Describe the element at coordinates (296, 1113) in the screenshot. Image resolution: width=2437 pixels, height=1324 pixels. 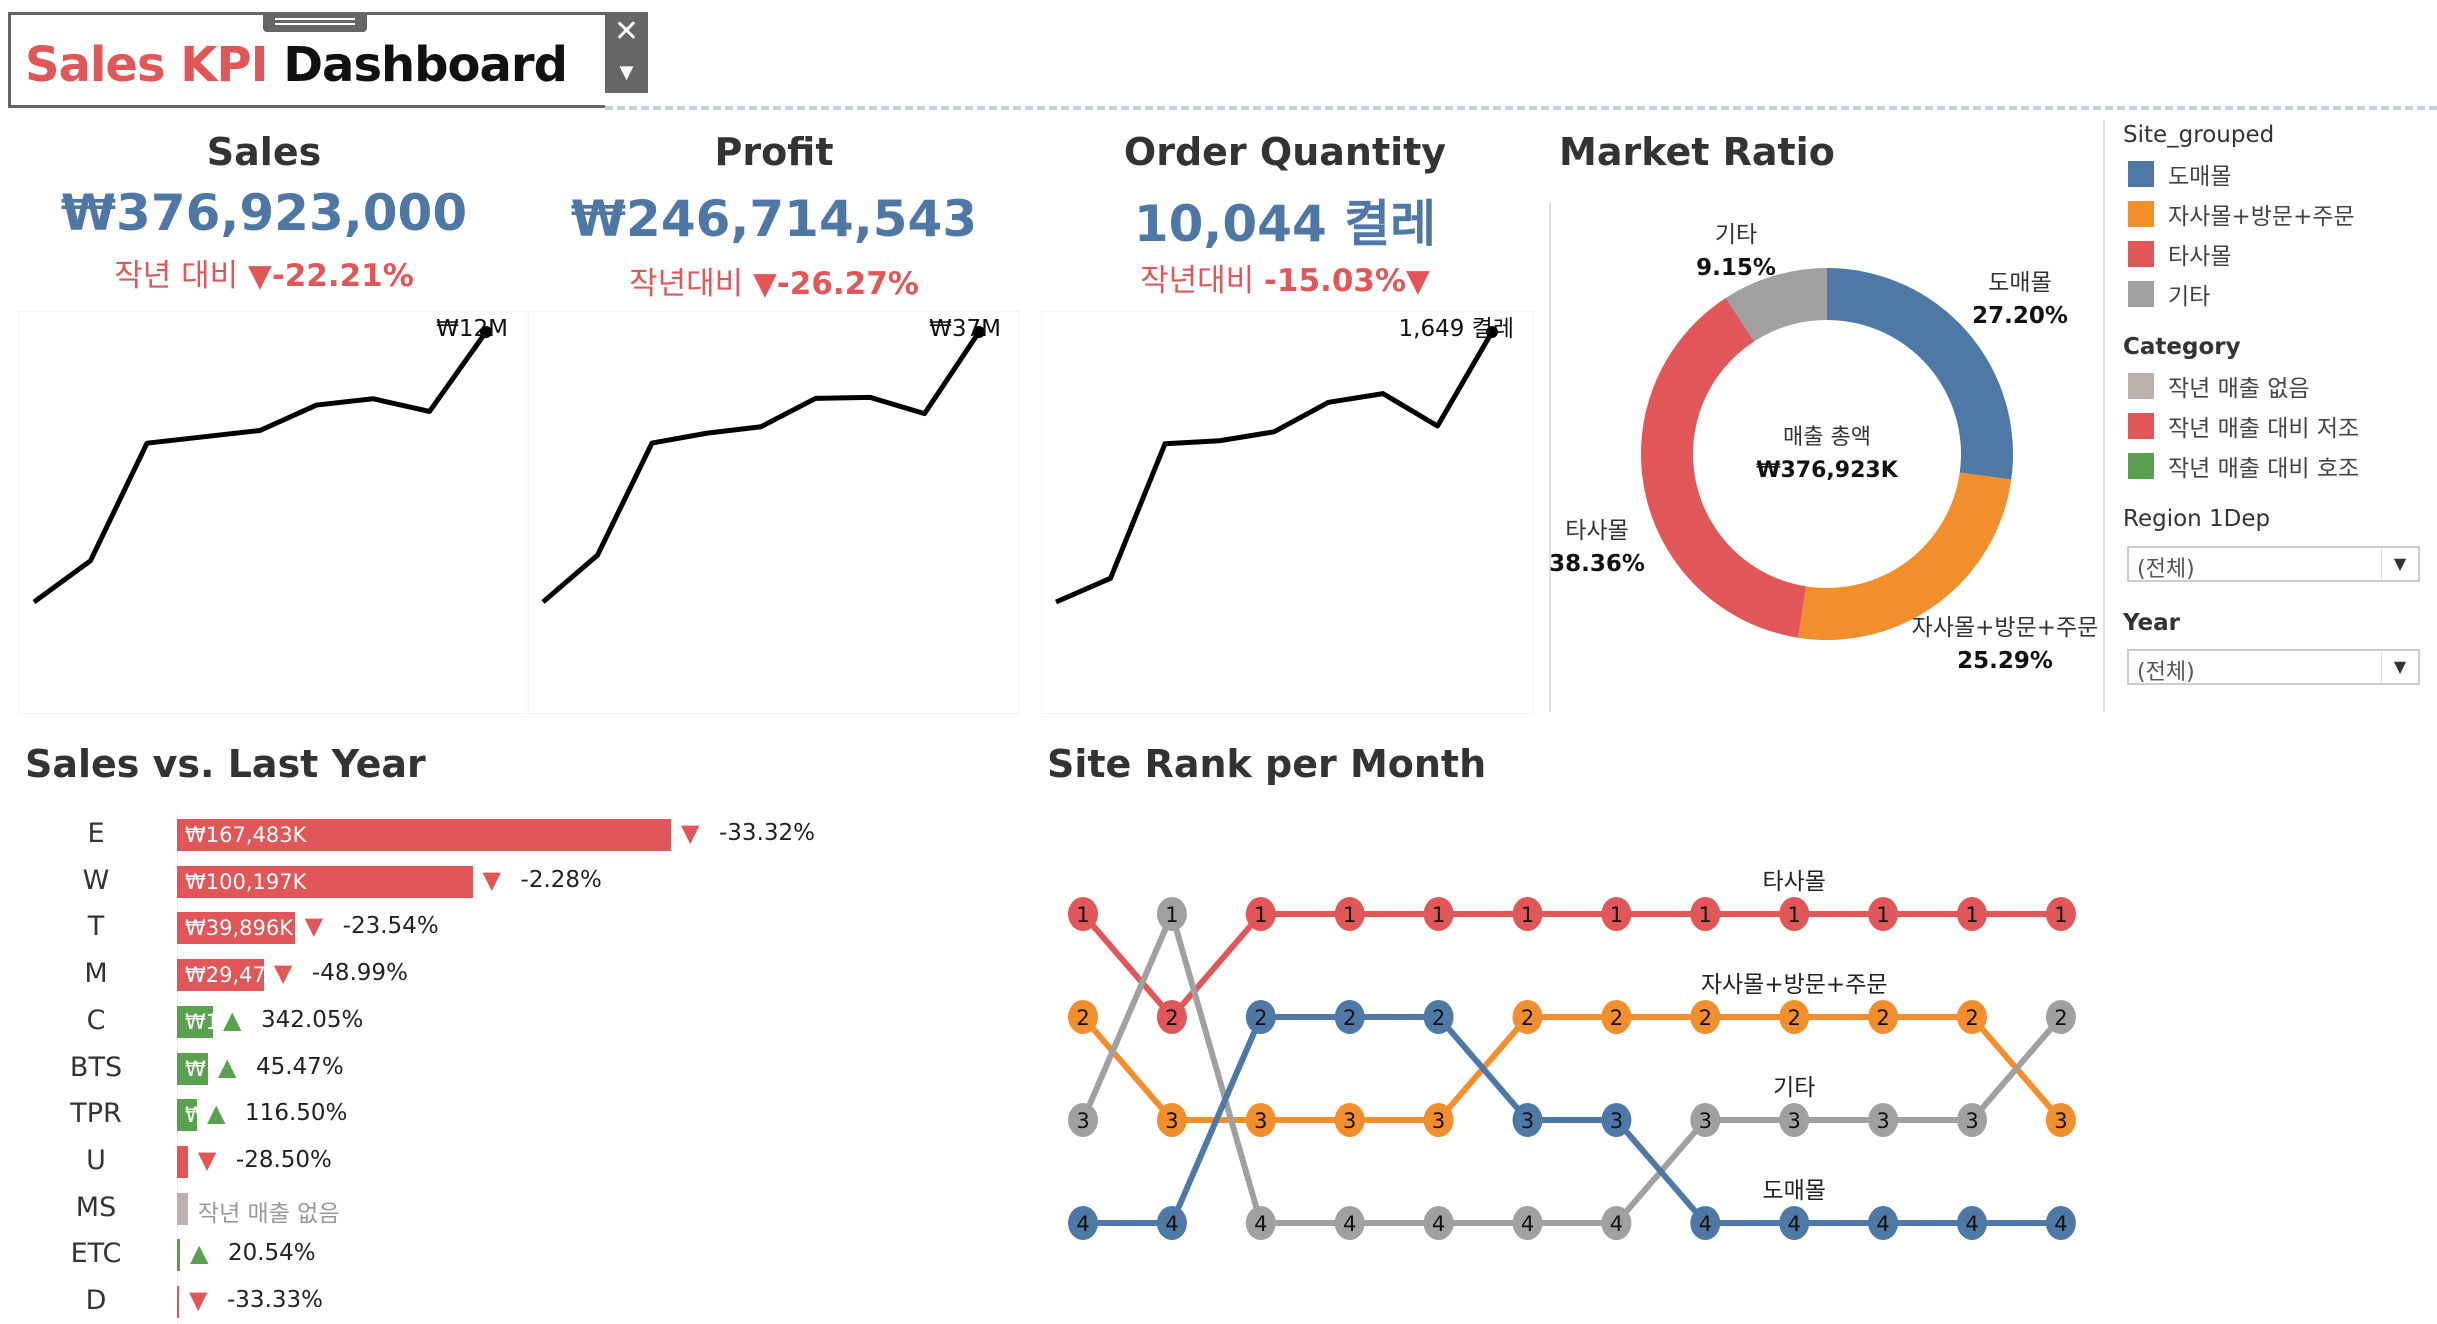
I see `change-label: 116.50%` at that location.